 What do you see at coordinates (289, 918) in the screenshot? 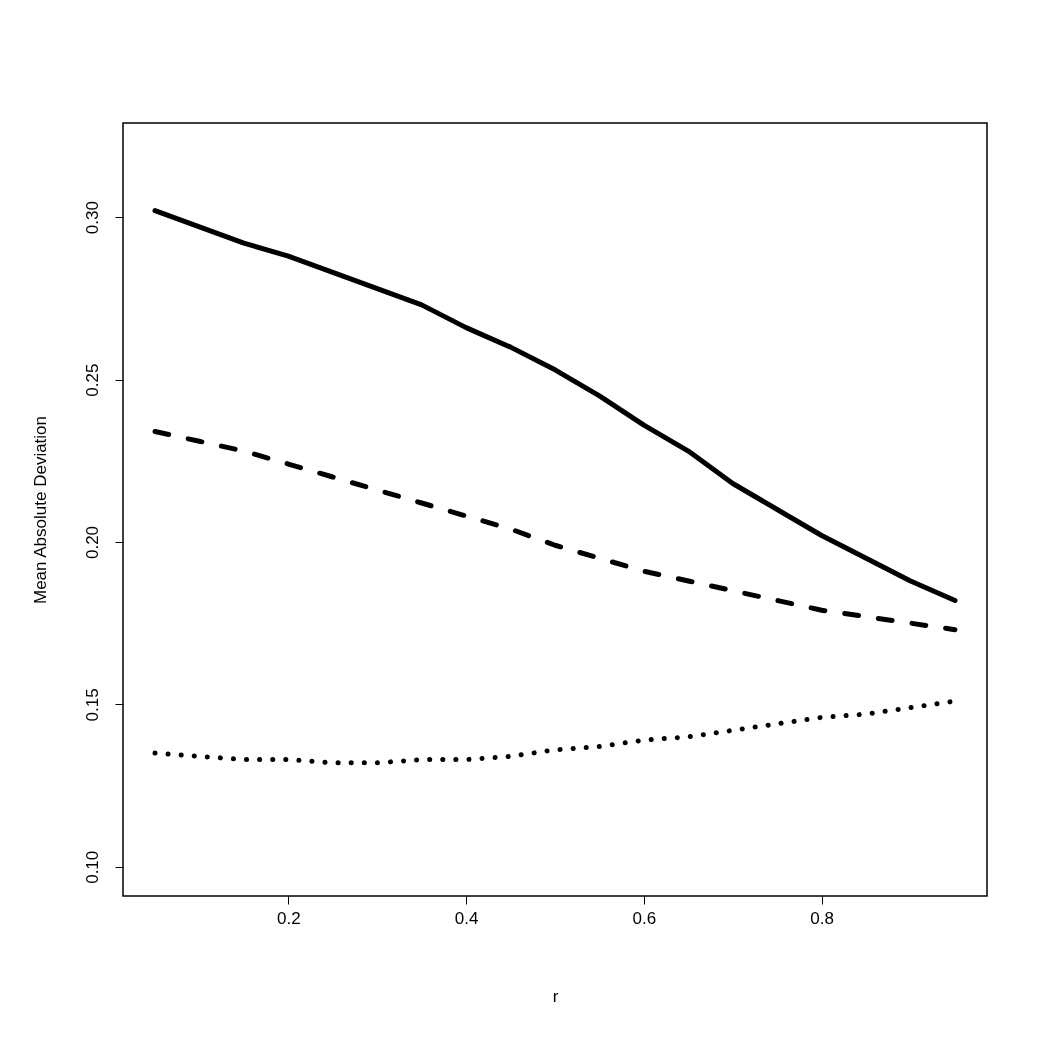
I see `x-tick-label: 0.2` at bounding box center [289, 918].